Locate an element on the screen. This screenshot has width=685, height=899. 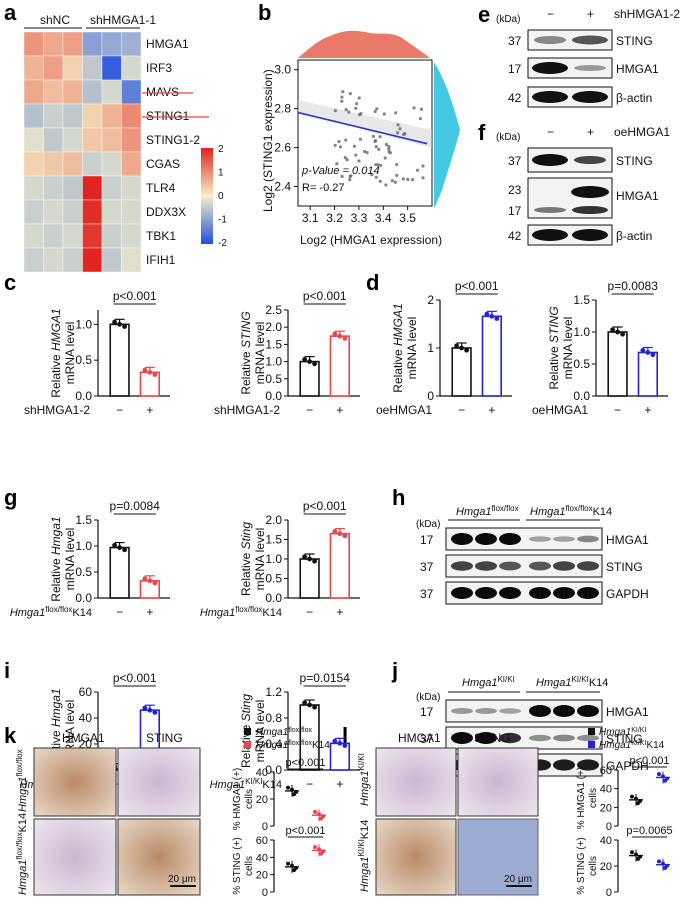
l-row1-label: Hmga1KI/KI is located at coordinates (364, 779).